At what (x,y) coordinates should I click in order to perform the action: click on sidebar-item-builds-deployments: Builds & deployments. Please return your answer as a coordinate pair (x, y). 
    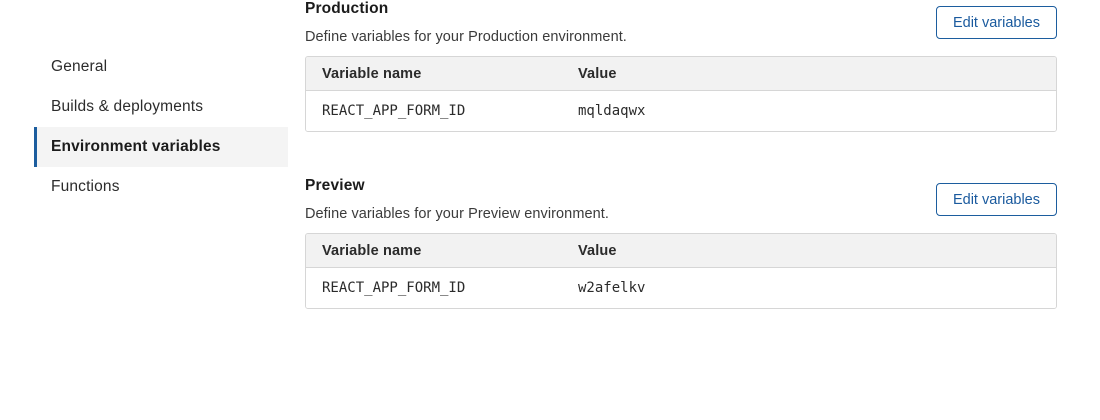
    Looking at the image, I should click on (161, 107).